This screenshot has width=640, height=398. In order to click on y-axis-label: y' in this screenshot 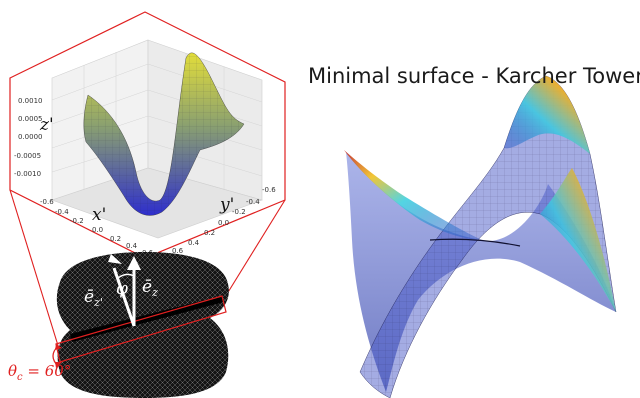, I will do `click(226, 205)`.